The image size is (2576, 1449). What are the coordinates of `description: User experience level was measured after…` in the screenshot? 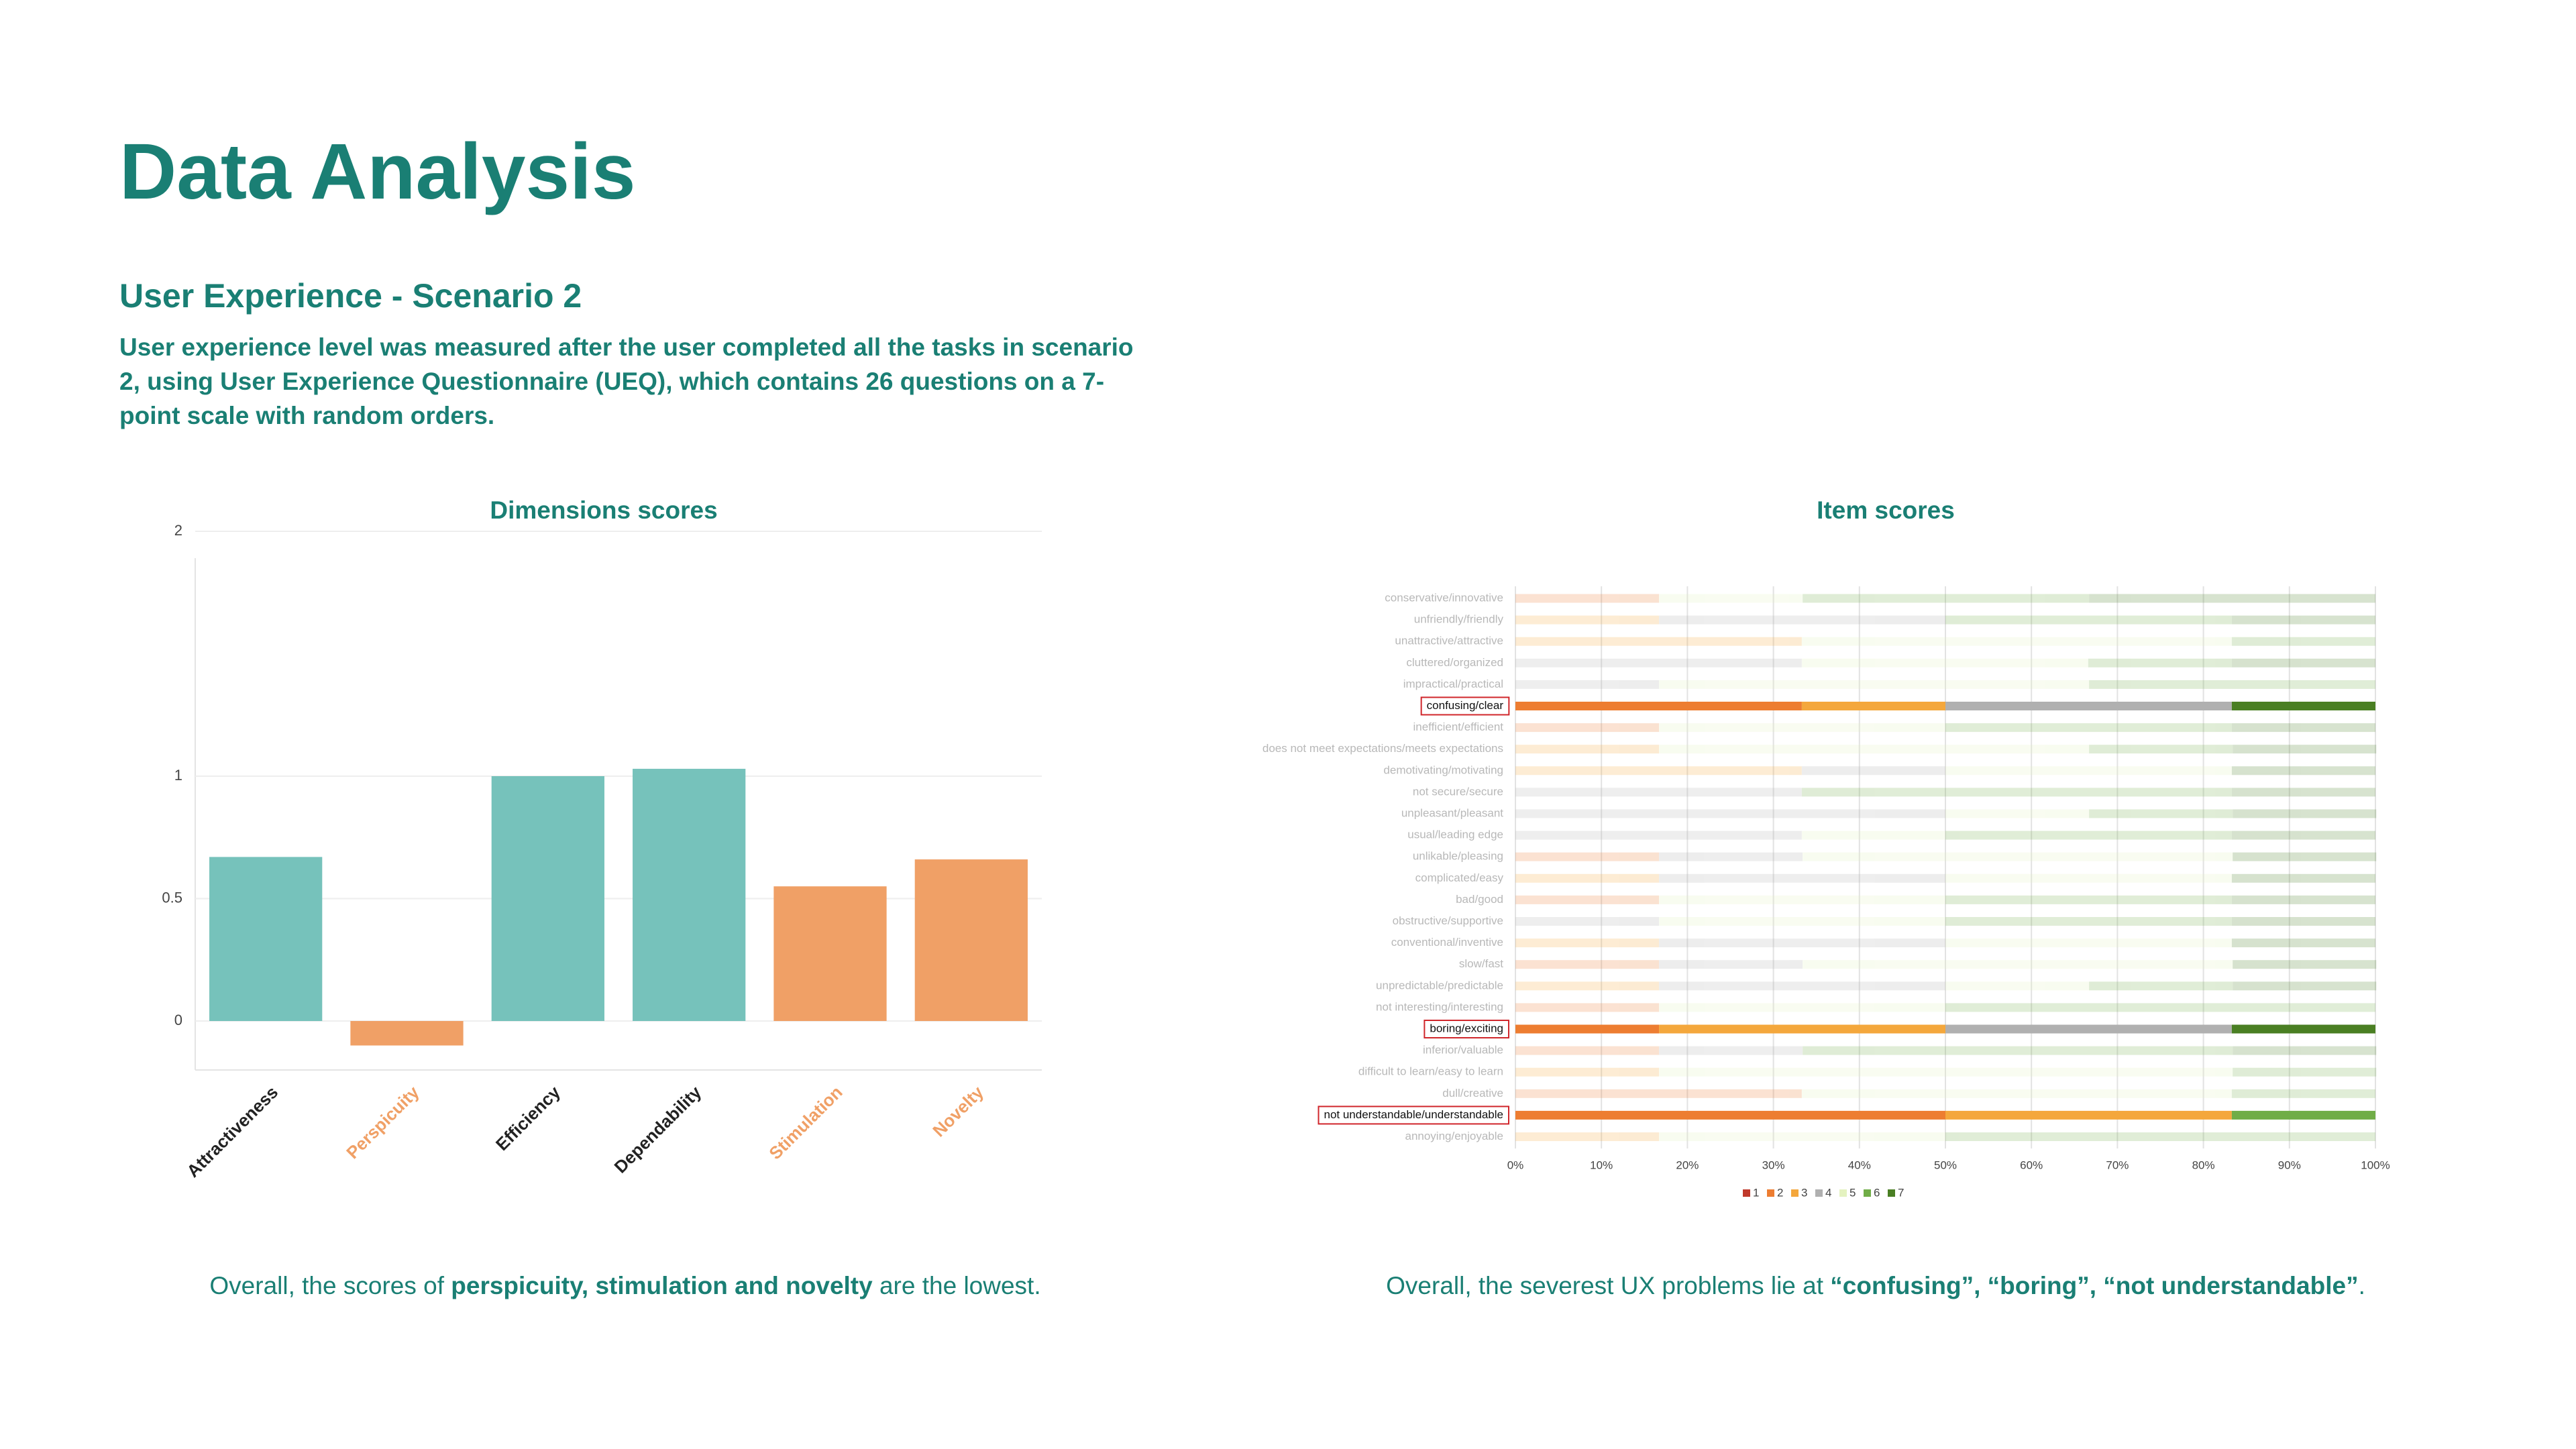 It's located at (626, 381).